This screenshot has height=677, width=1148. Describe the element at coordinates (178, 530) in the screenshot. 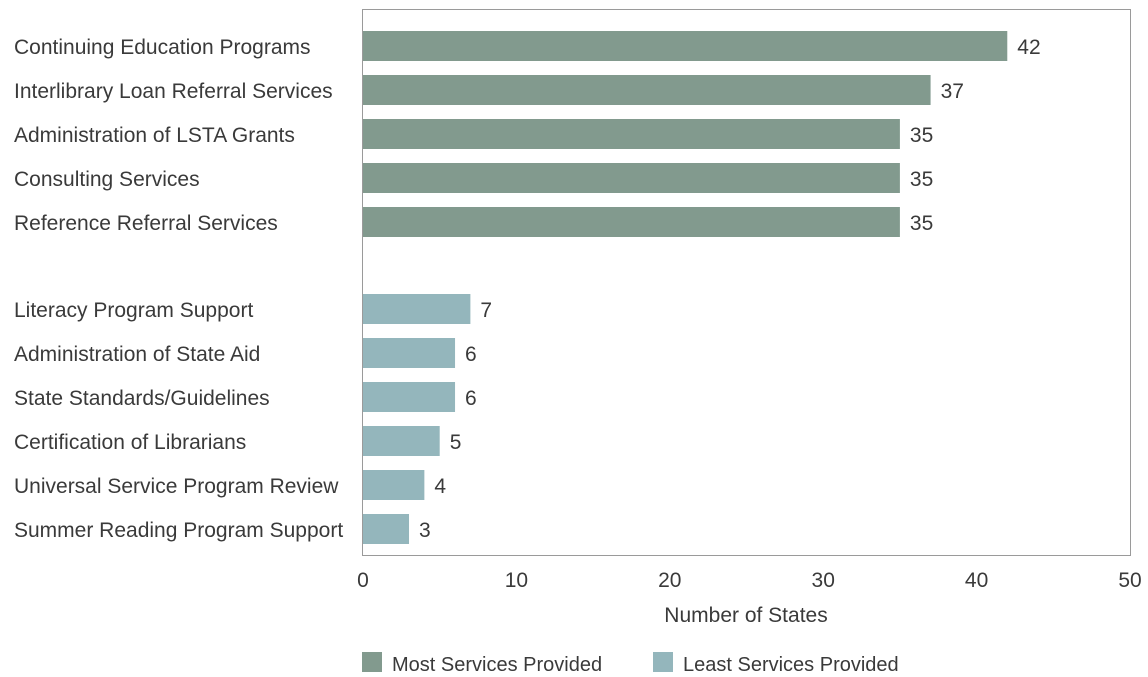

I see `category-label: Summer Reading Program Support` at that location.